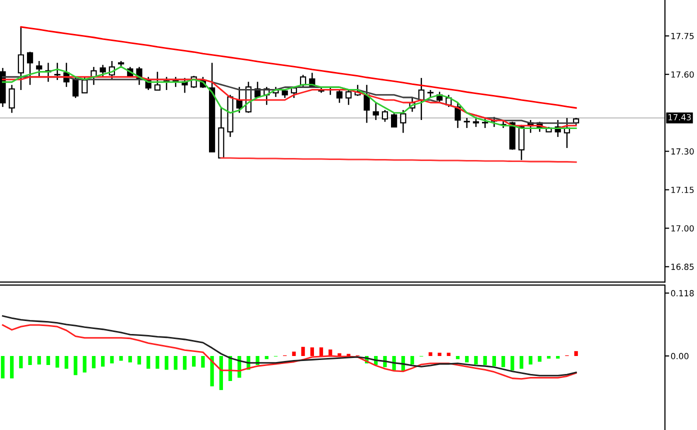 This screenshot has height=430, width=697. What do you see at coordinates (682, 228) in the screenshot?
I see `y-tick-label: 17.00` at bounding box center [682, 228].